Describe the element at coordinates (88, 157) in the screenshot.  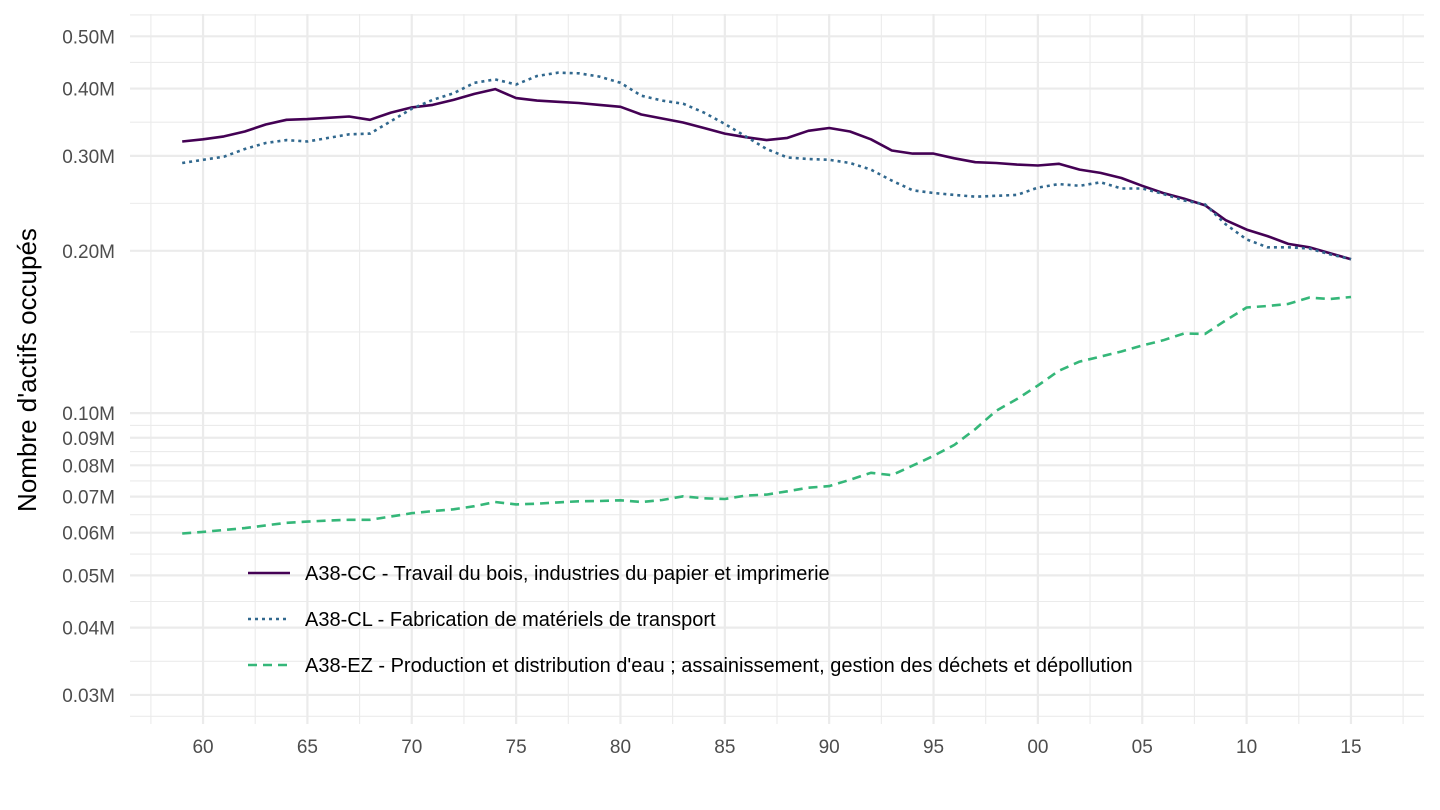
I see `y-tick-label: 0.30M` at that location.